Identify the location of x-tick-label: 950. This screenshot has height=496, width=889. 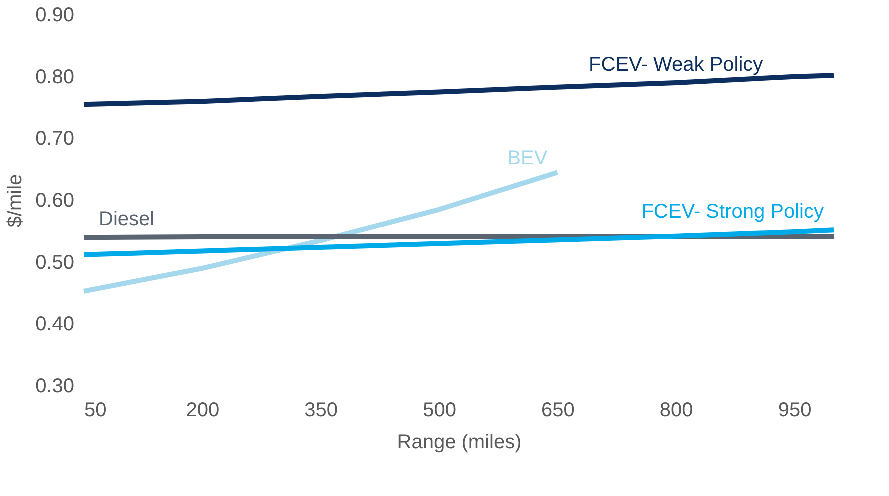
(795, 411).